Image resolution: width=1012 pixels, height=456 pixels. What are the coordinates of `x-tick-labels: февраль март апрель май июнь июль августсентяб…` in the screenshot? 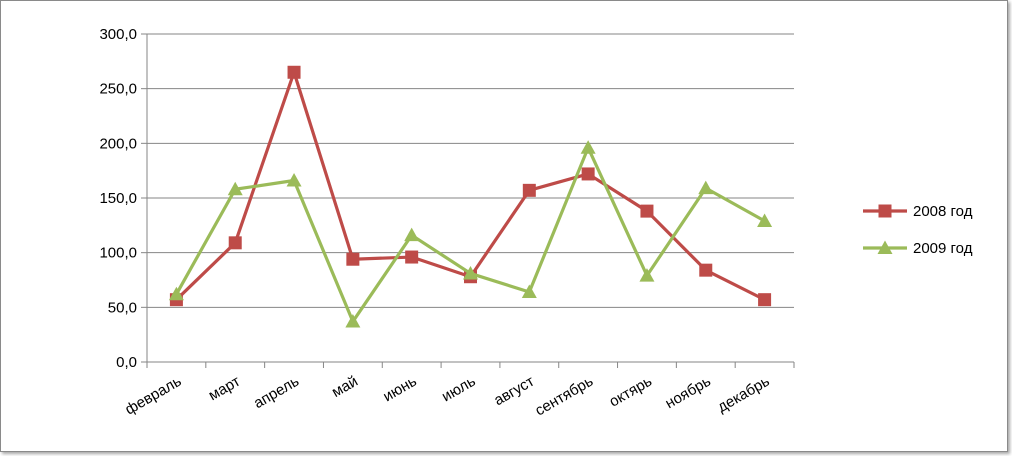 It's located at (447, 396).